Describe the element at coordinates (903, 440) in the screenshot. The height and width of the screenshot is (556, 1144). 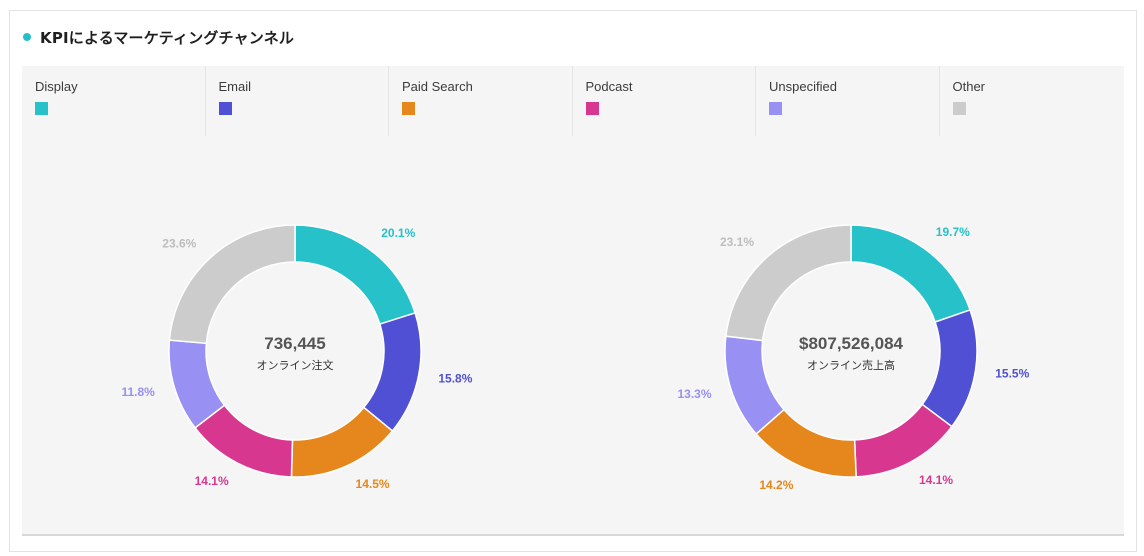
I see `slice-podcast` at that location.